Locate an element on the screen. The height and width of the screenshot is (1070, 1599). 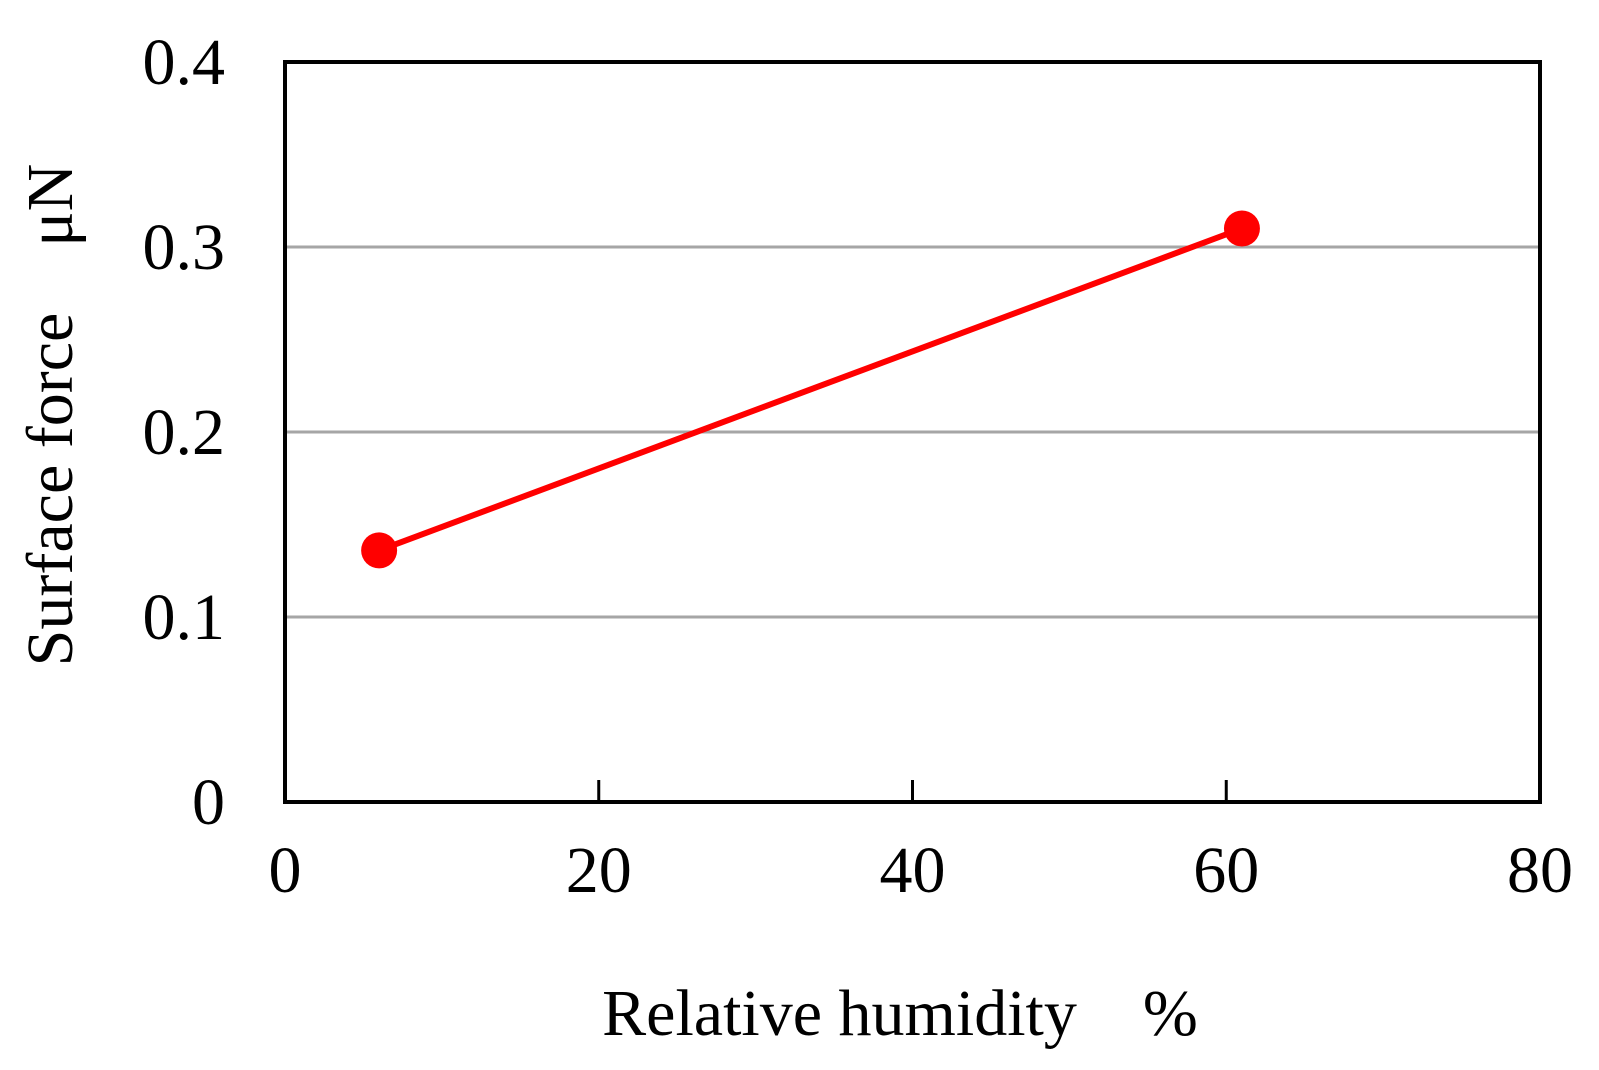
x-tick-label: 60 is located at coordinates (1226, 870).